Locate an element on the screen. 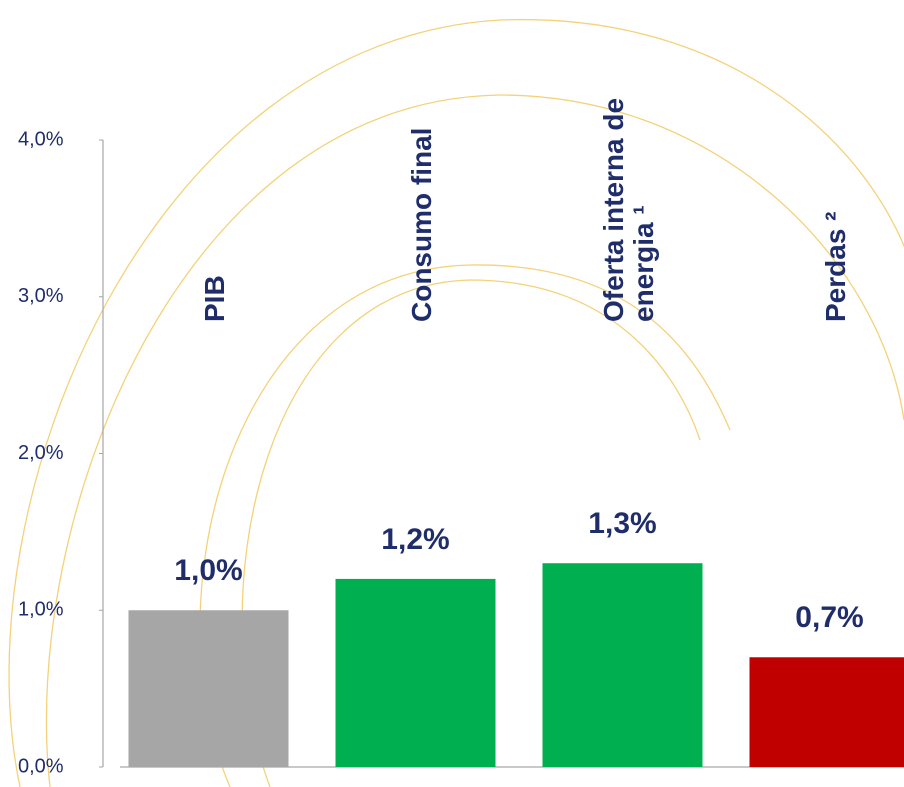 The image size is (904, 787). y-tick-label: 0,0% is located at coordinates (41, 766).